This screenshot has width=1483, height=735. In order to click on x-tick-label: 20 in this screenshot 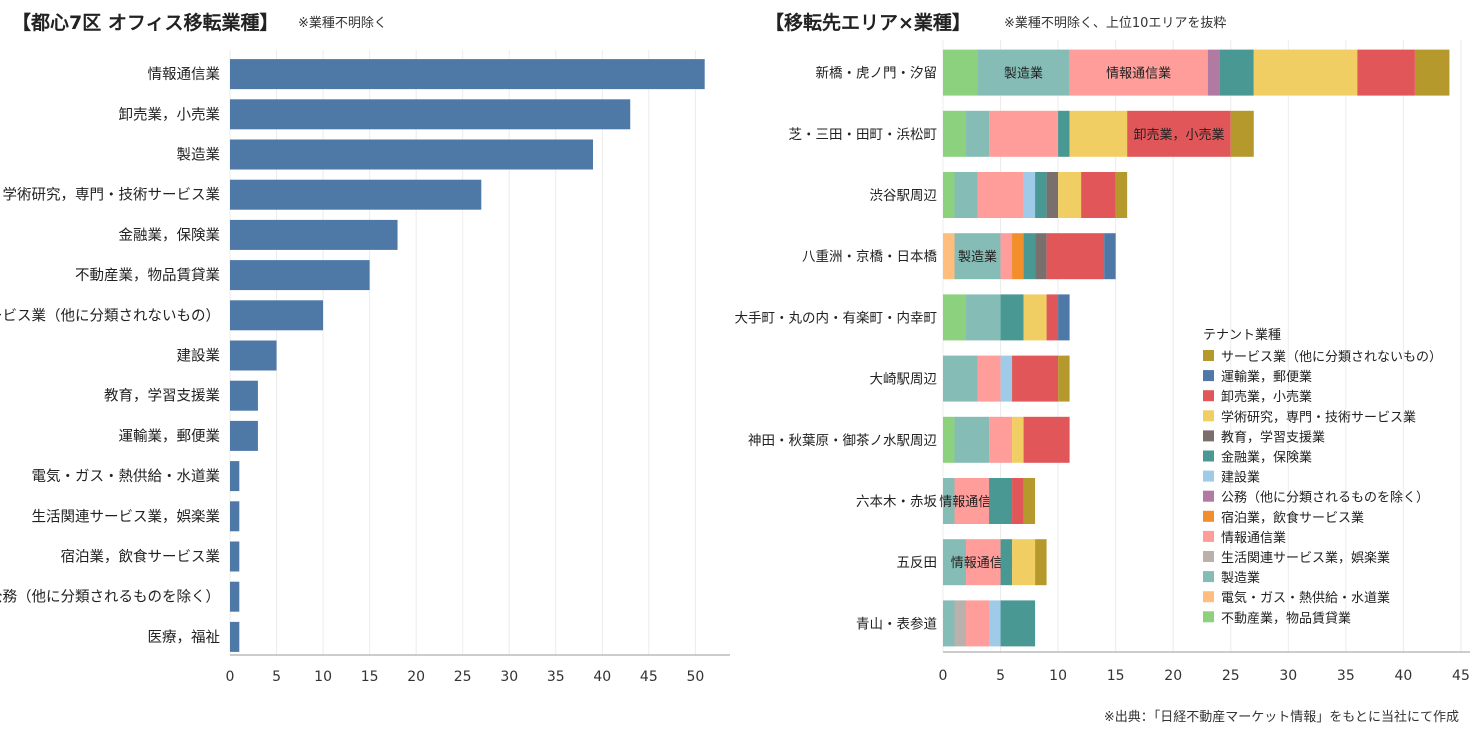, I will do `click(416, 677)`.